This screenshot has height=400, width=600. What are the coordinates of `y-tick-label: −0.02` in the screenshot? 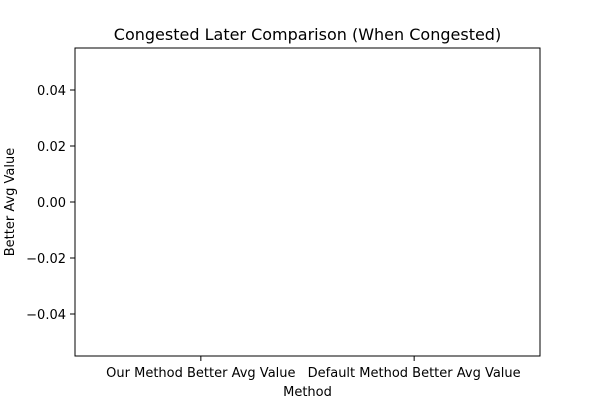 It's located at (46, 259).